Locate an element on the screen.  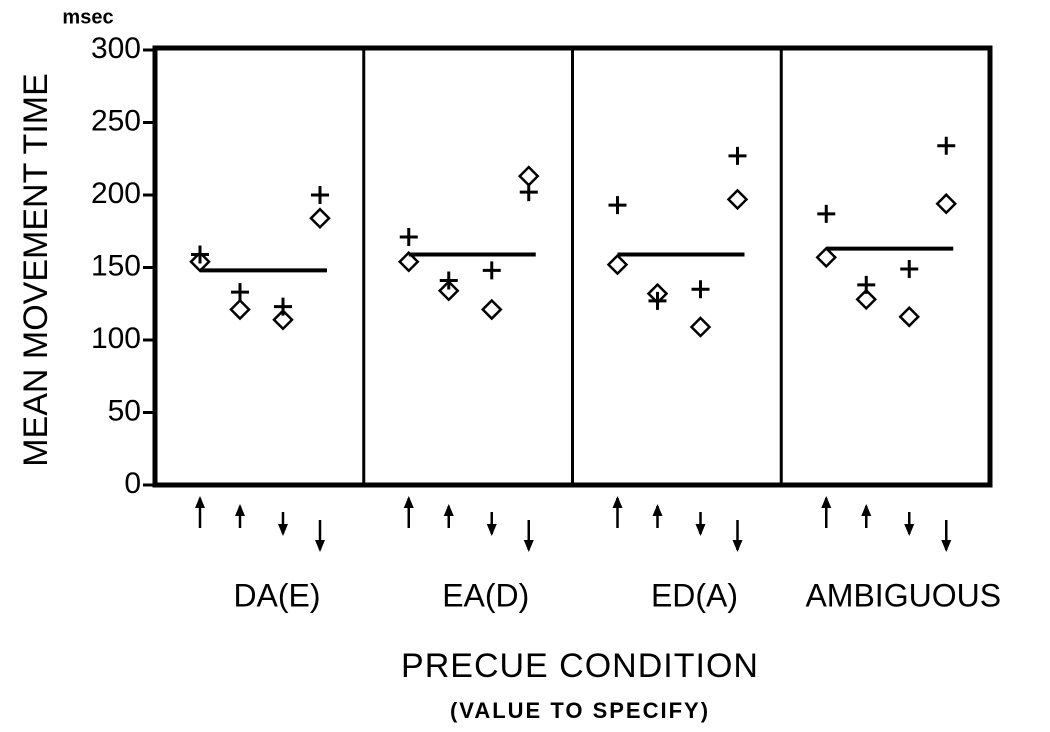
category-label: AMBIGUOUS is located at coordinates (903, 595).